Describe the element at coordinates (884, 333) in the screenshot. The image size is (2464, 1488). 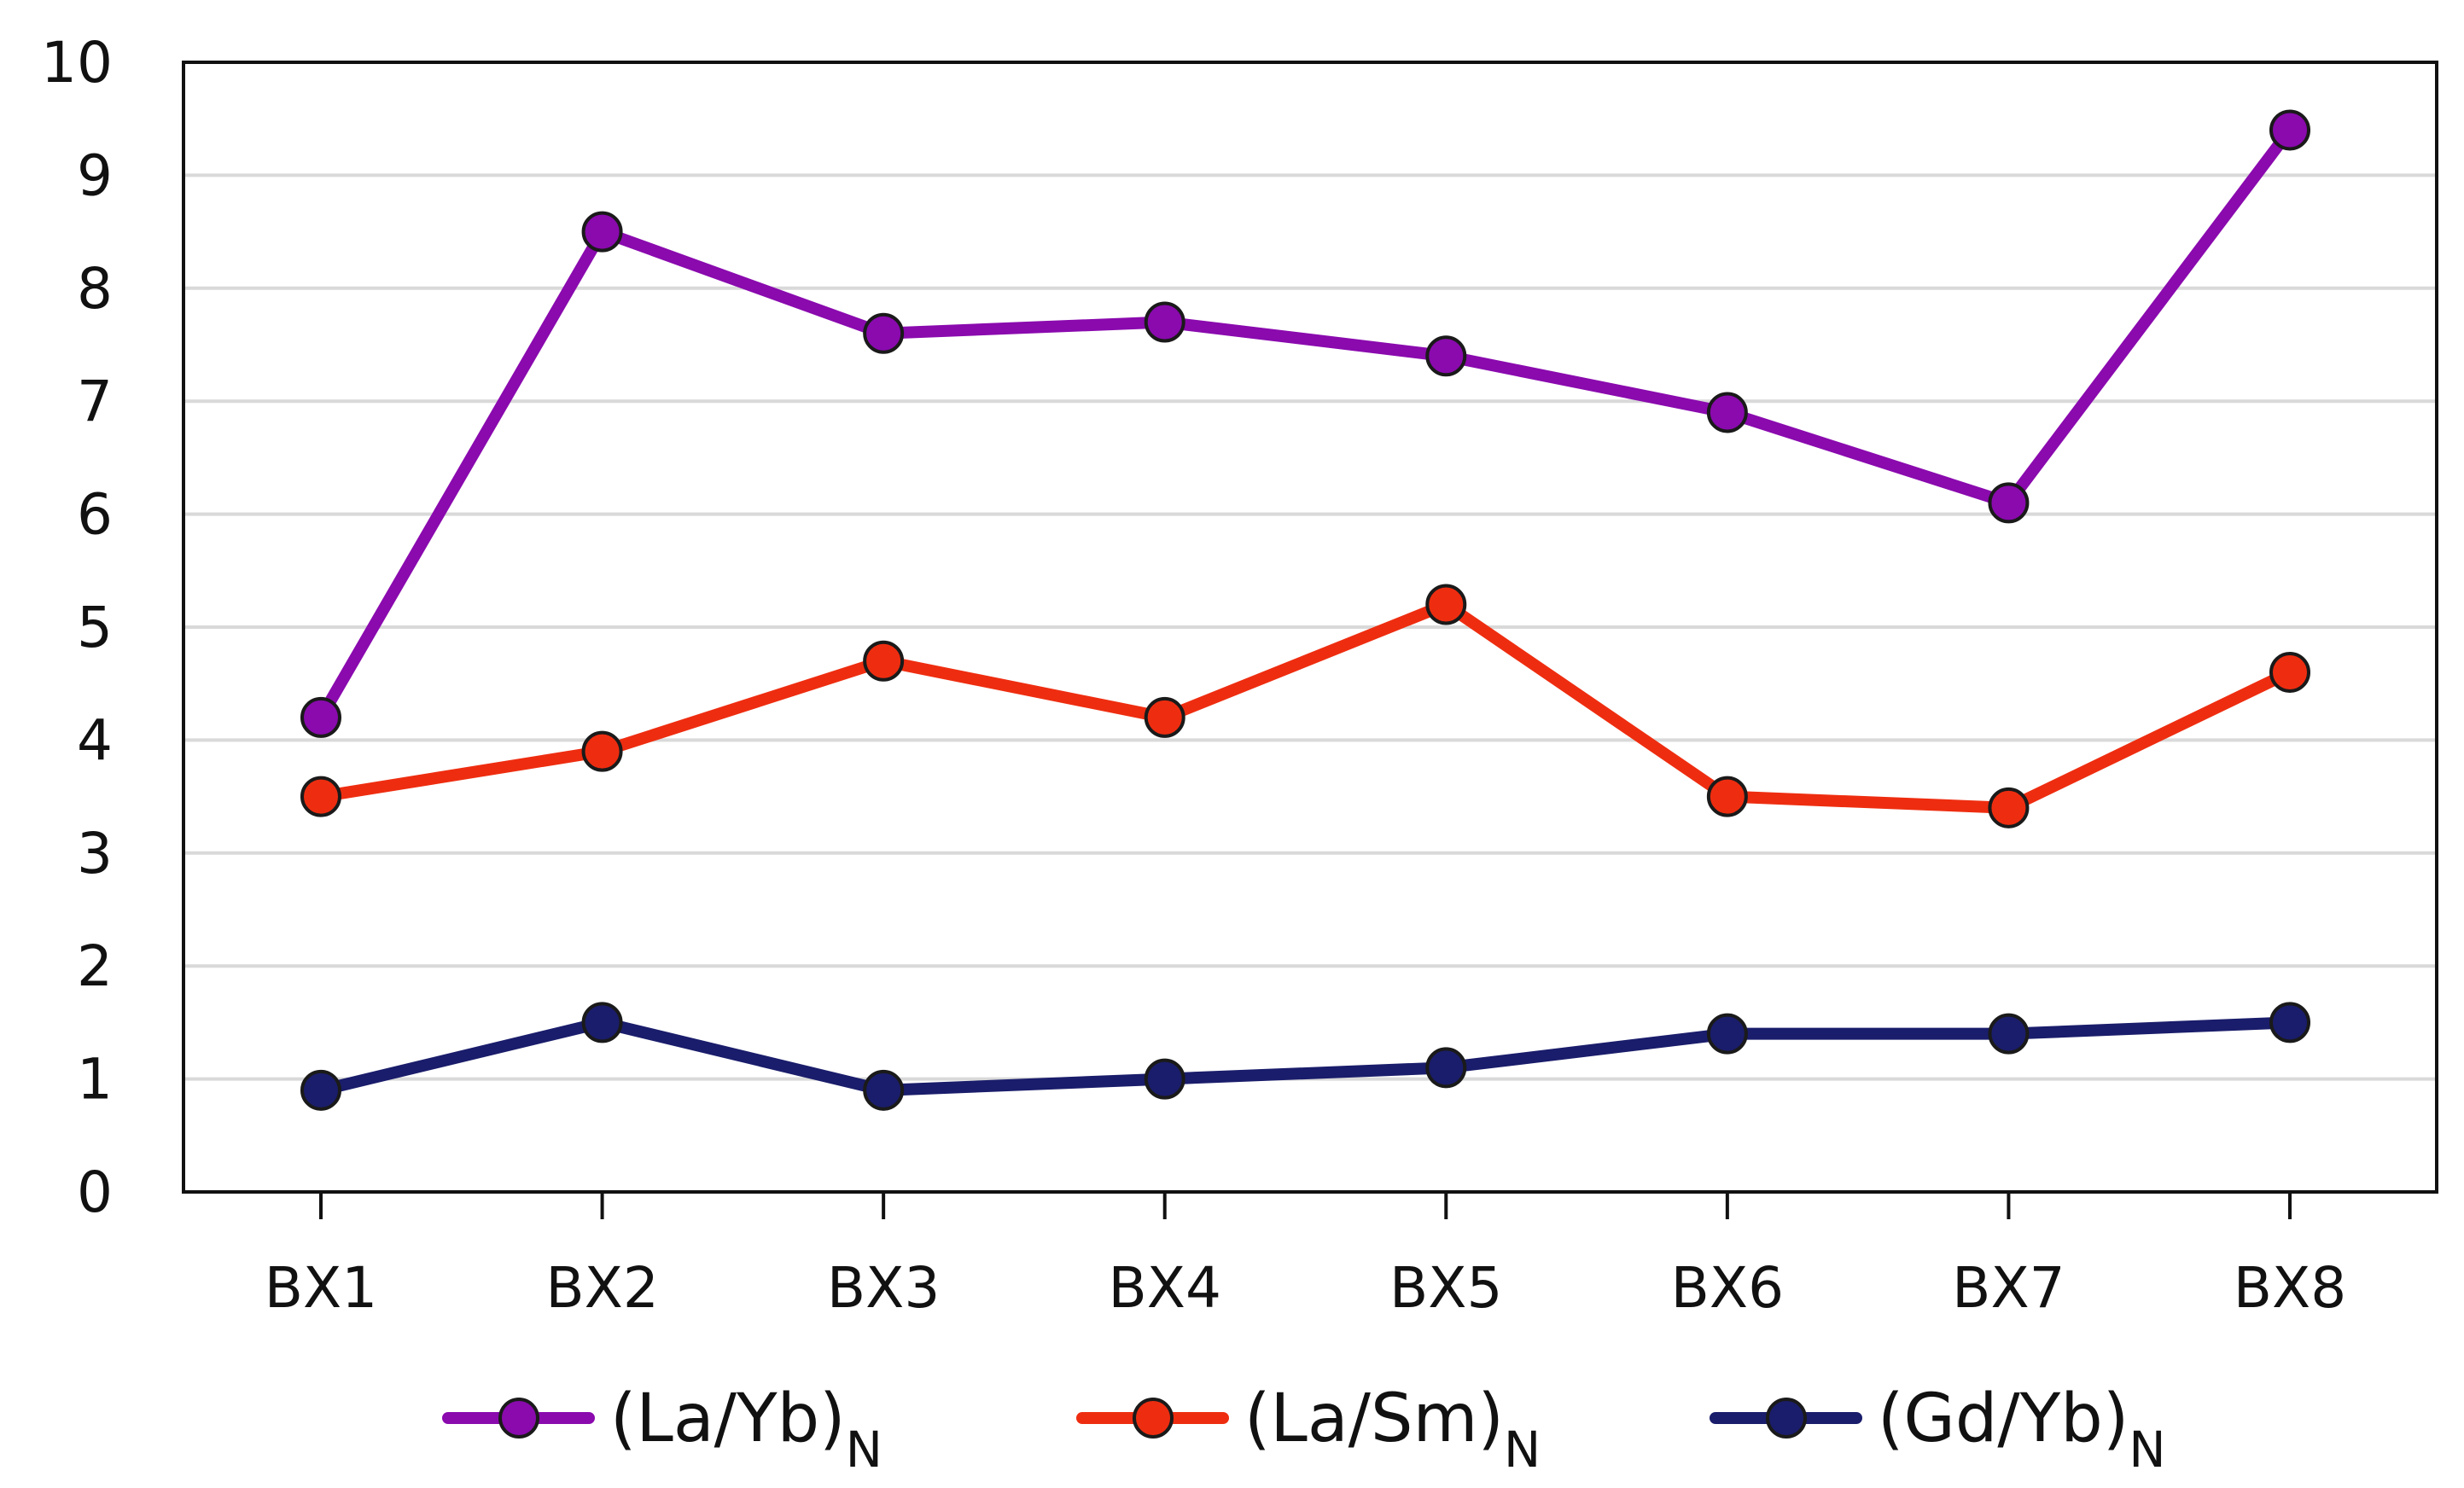
I see `data-point-0-BX3` at that location.